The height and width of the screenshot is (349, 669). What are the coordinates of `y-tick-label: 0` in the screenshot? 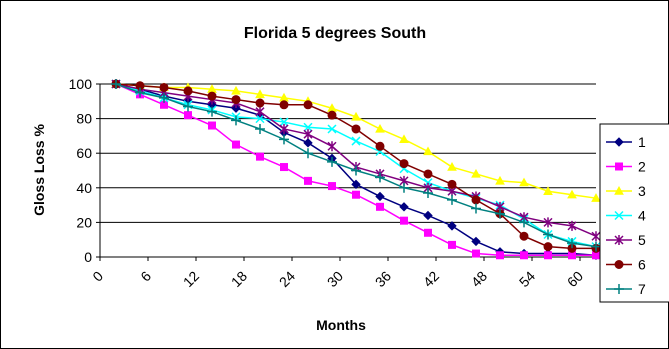 It's located at (88, 257).